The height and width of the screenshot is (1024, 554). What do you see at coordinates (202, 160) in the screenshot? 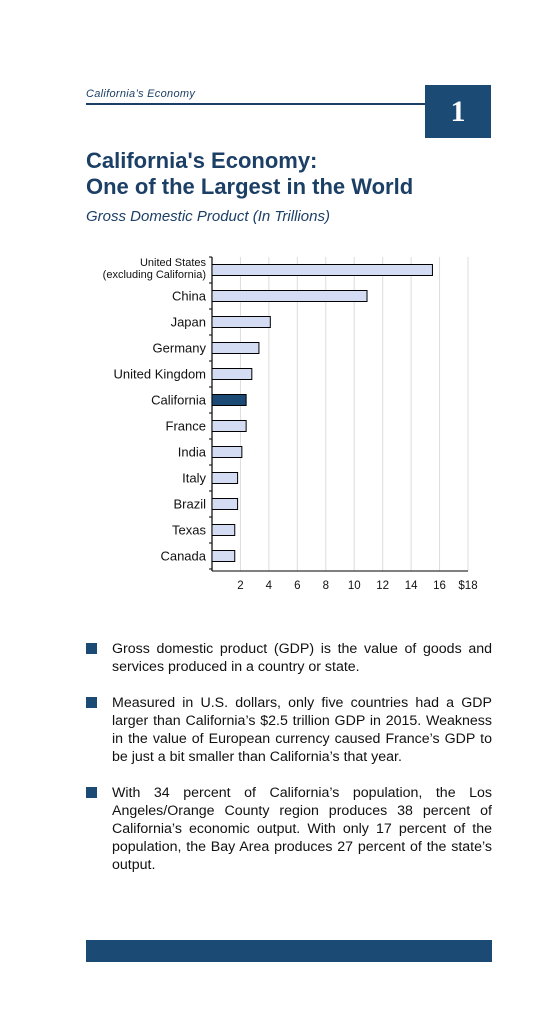
I see `page-title-line-1: California's Economy:` at bounding box center [202, 160].